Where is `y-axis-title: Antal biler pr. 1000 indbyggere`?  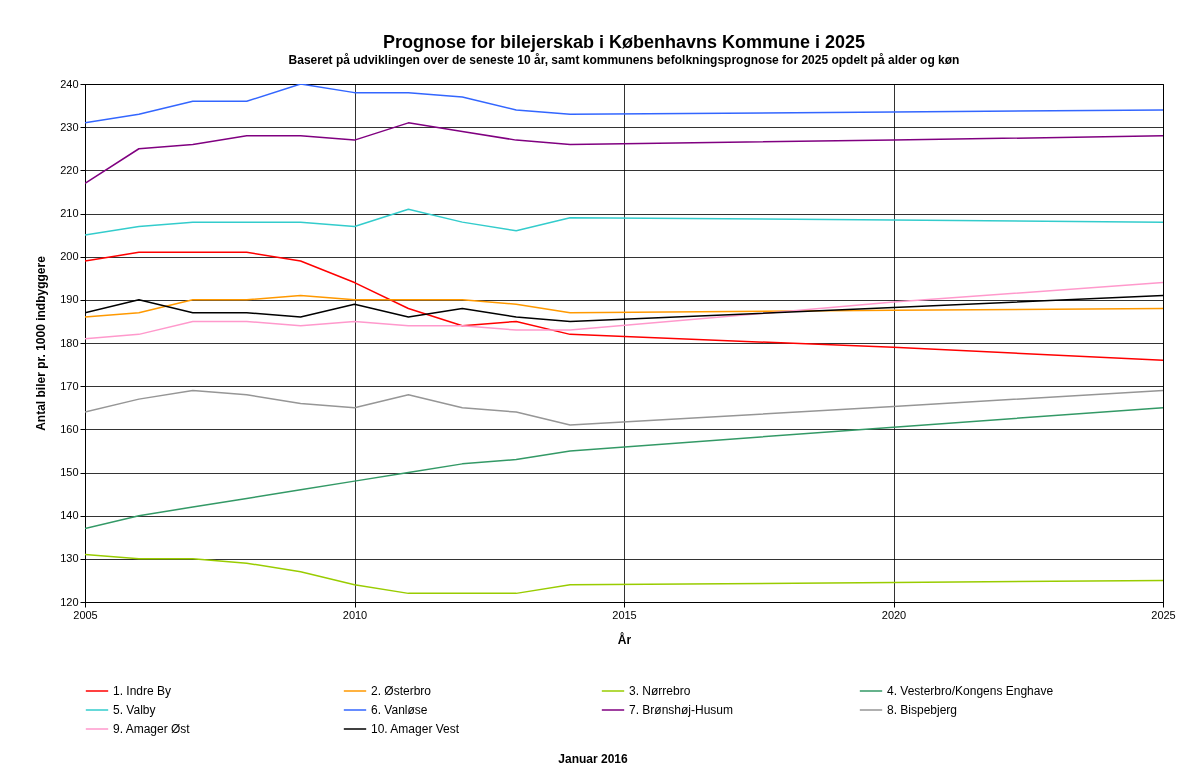
y-axis-title: Antal biler pr. 1000 indbyggere is located at coordinates (41, 343).